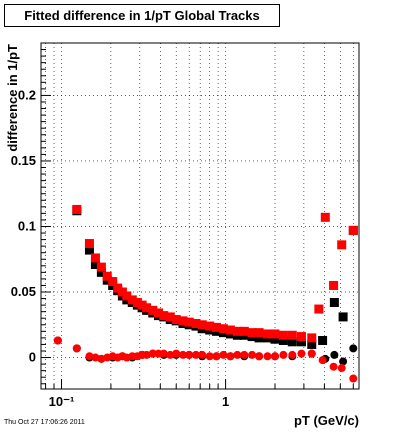 The height and width of the screenshot is (433, 400). Describe the element at coordinates (326, 420) in the screenshot. I see `x-axis-title: pT (GeV/c)` at that location.